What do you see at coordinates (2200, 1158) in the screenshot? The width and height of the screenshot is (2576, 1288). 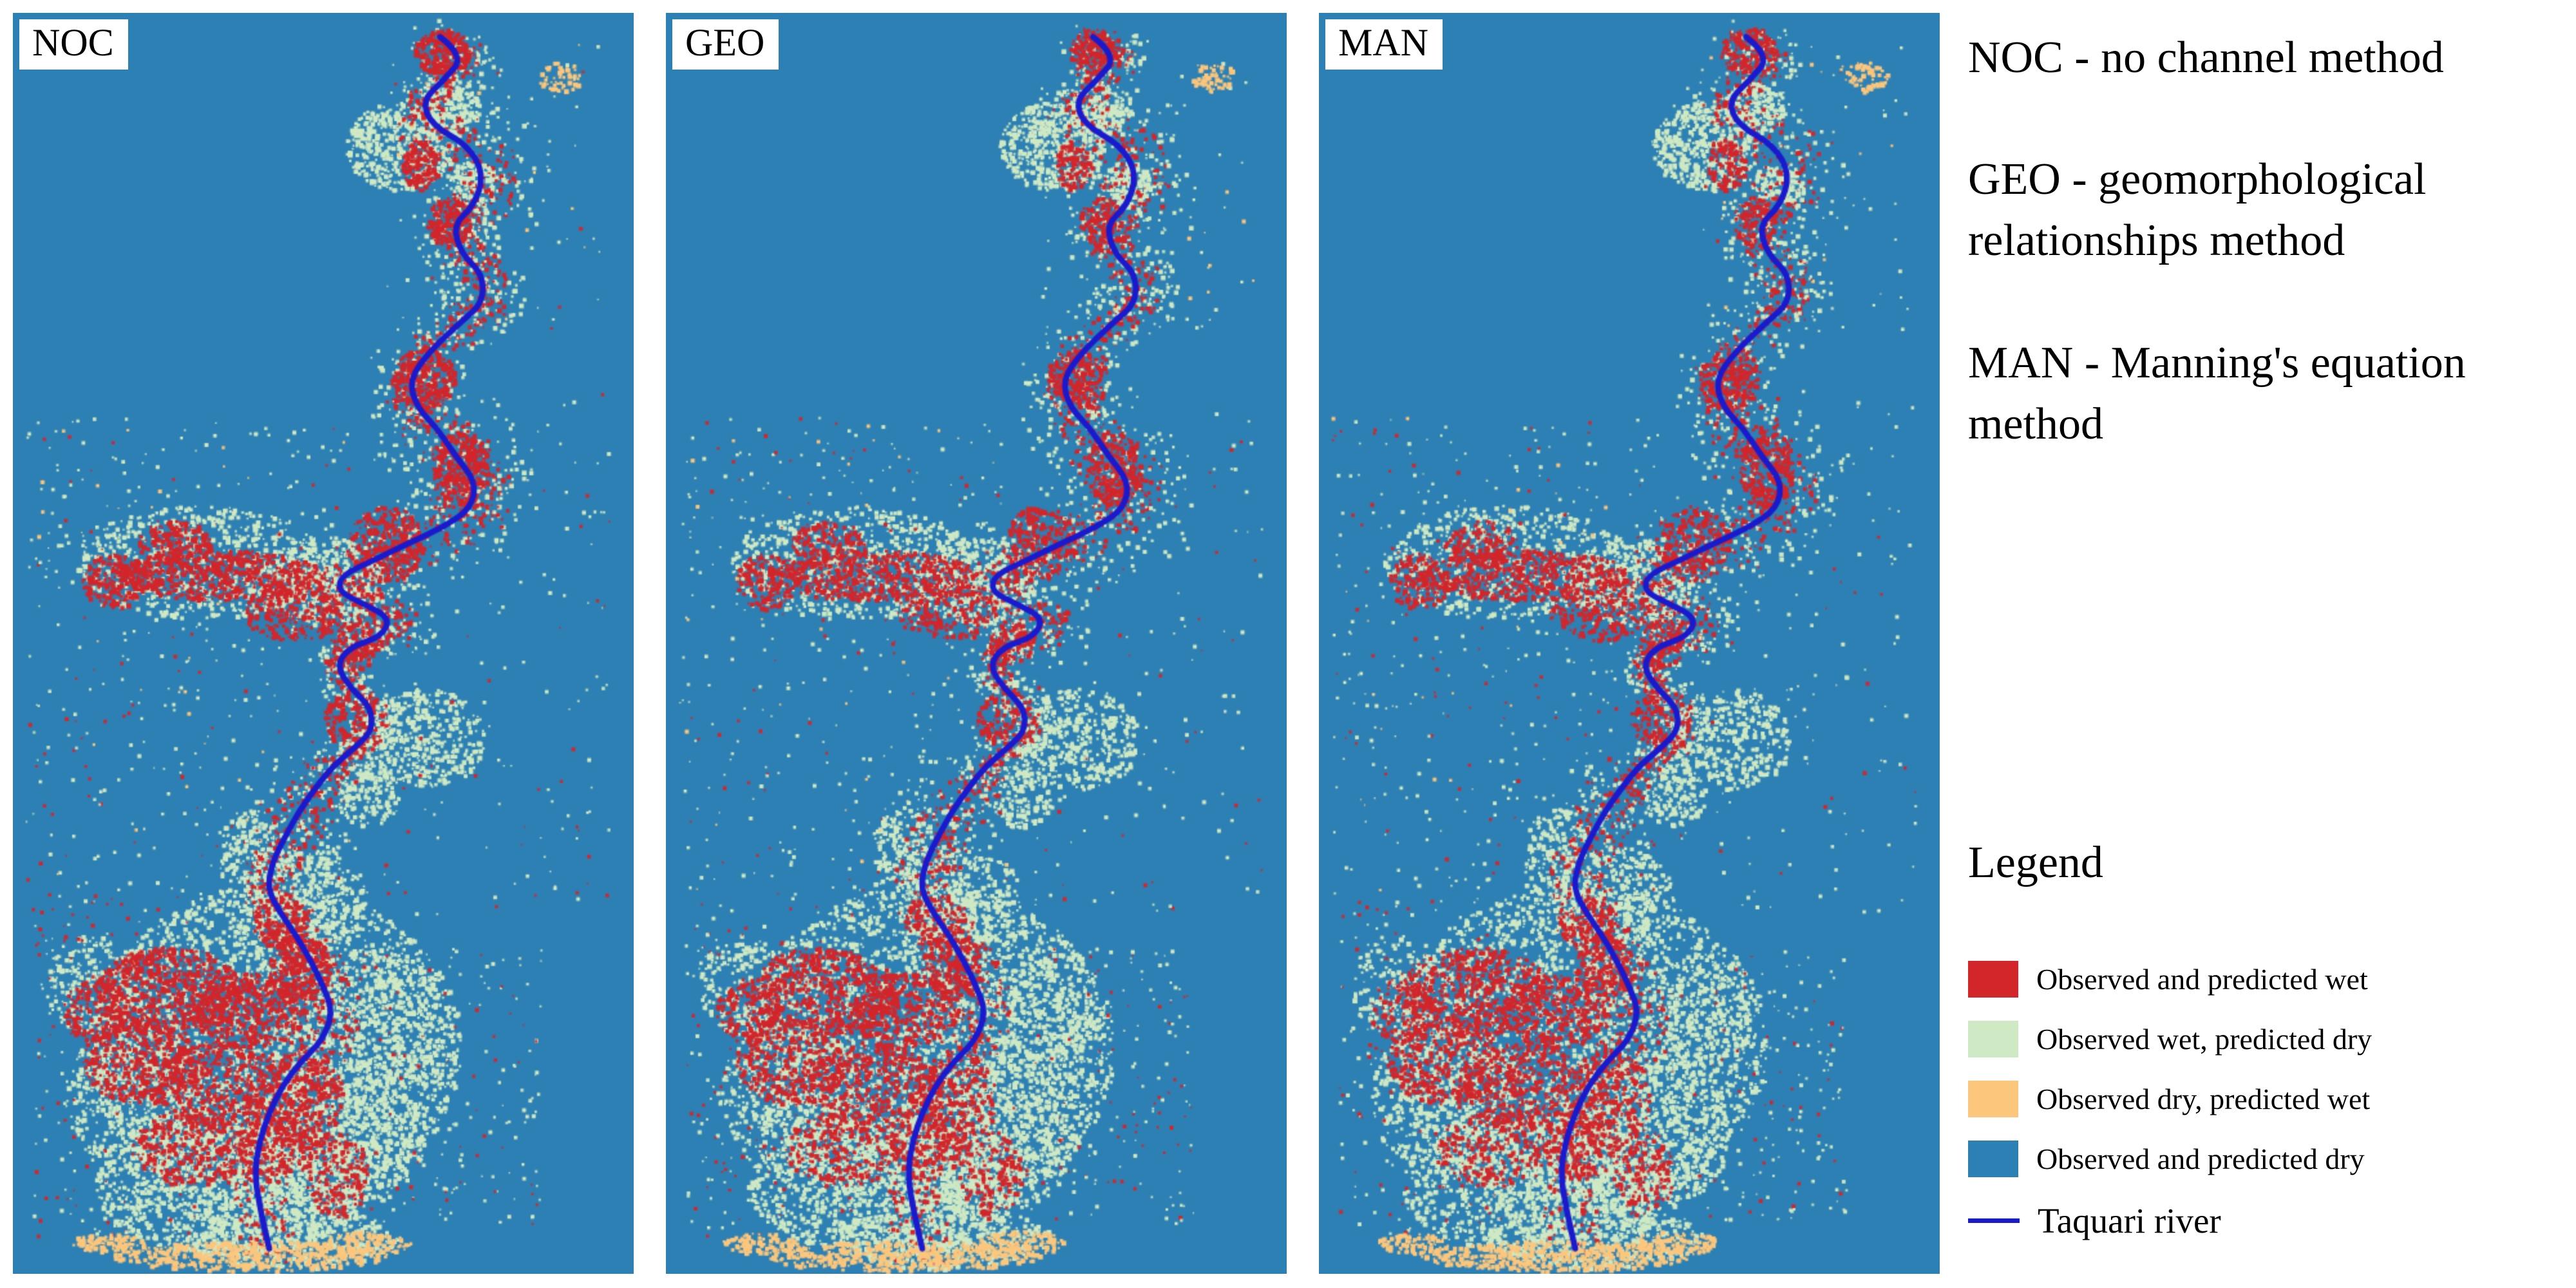 I see `legend-label-observed-predicted-dry: Observed and predicted dry` at bounding box center [2200, 1158].